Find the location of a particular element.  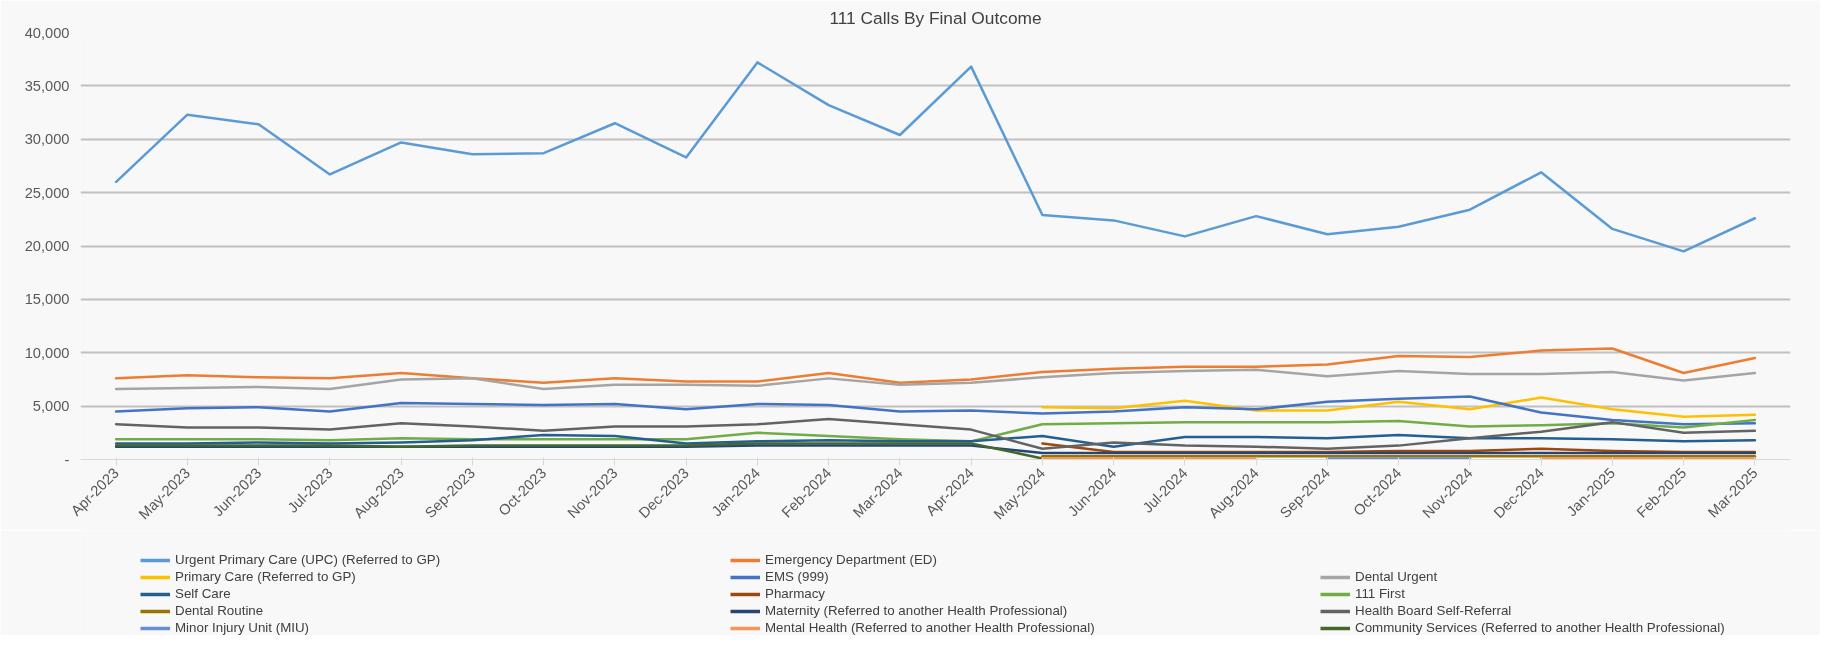

y-tick-label: 5,000 is located at coordinates (51, 406).